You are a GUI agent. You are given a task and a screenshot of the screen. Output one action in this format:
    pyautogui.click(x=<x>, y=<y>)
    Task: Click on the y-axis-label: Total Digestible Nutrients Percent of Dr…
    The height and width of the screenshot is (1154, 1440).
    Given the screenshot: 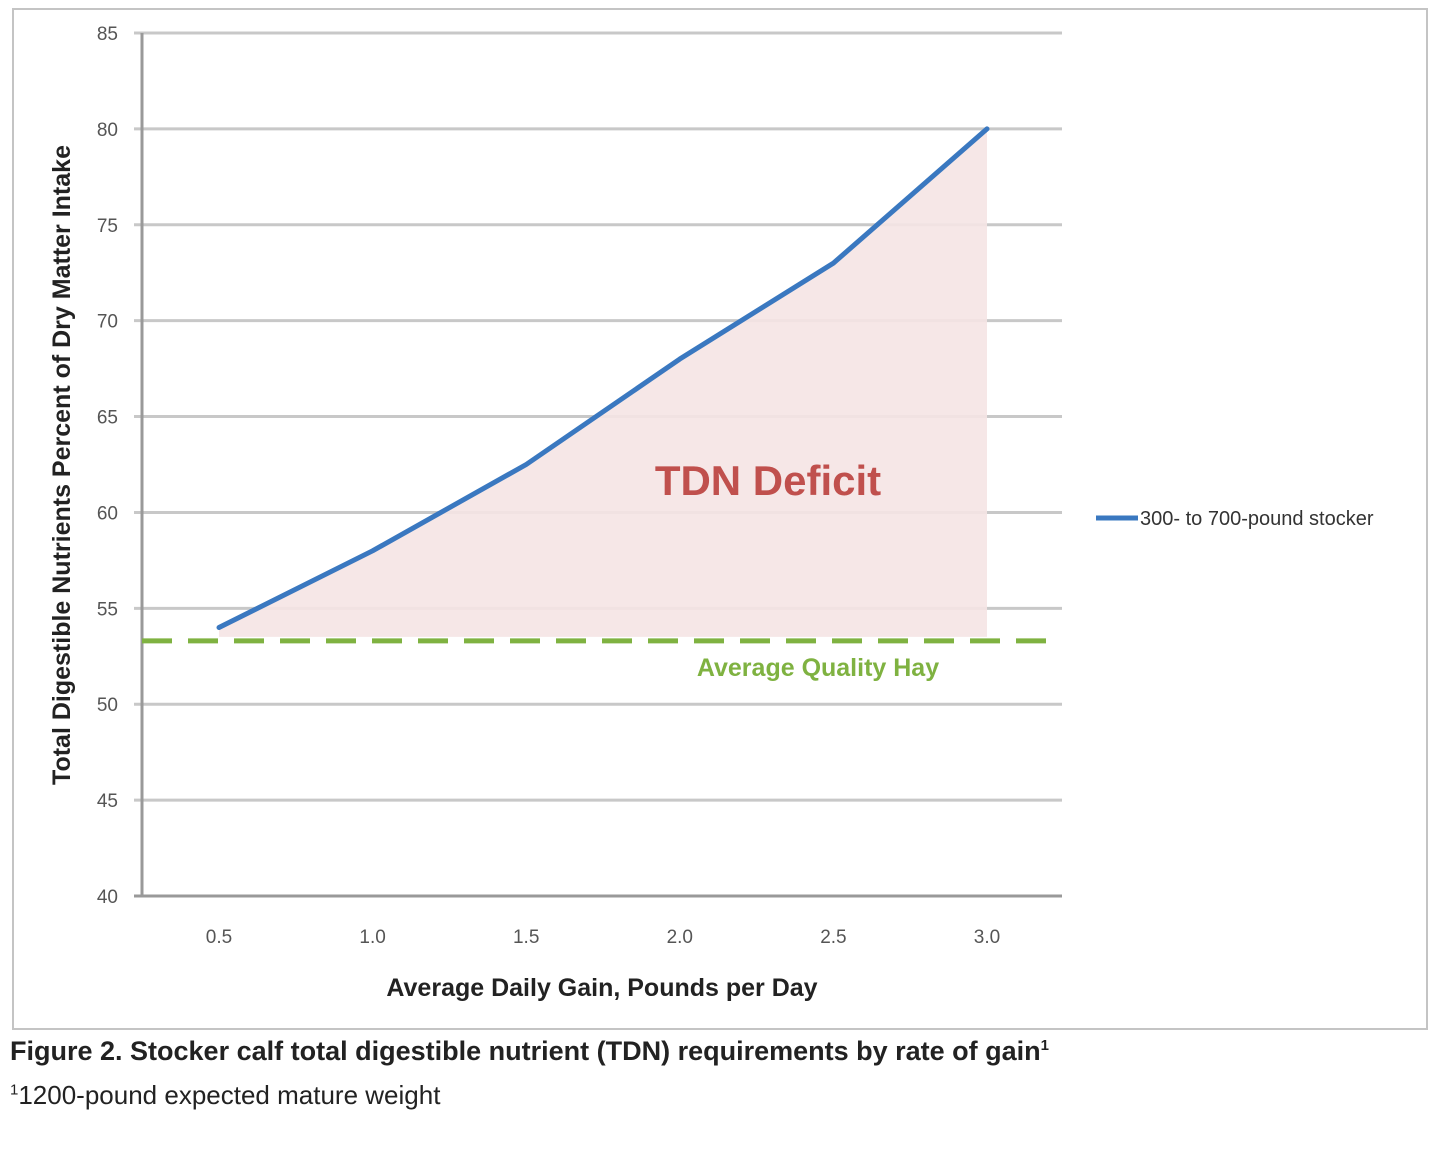 What is the action you would take?
    pyautogui.click(x=62, y=465)
    